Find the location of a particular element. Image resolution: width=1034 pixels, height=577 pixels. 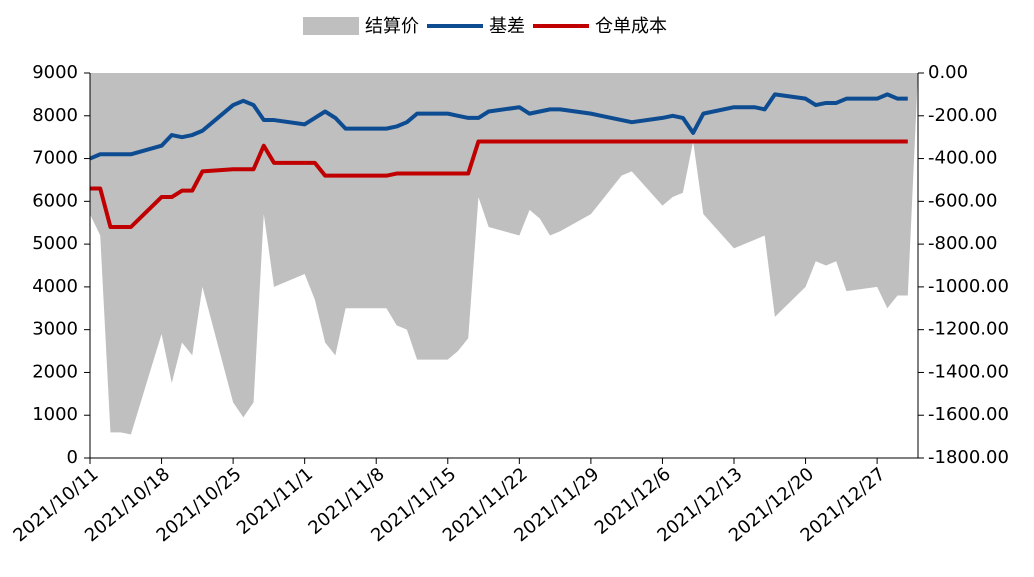

y-tick-label: 0 is located at coordinates (72, 457).